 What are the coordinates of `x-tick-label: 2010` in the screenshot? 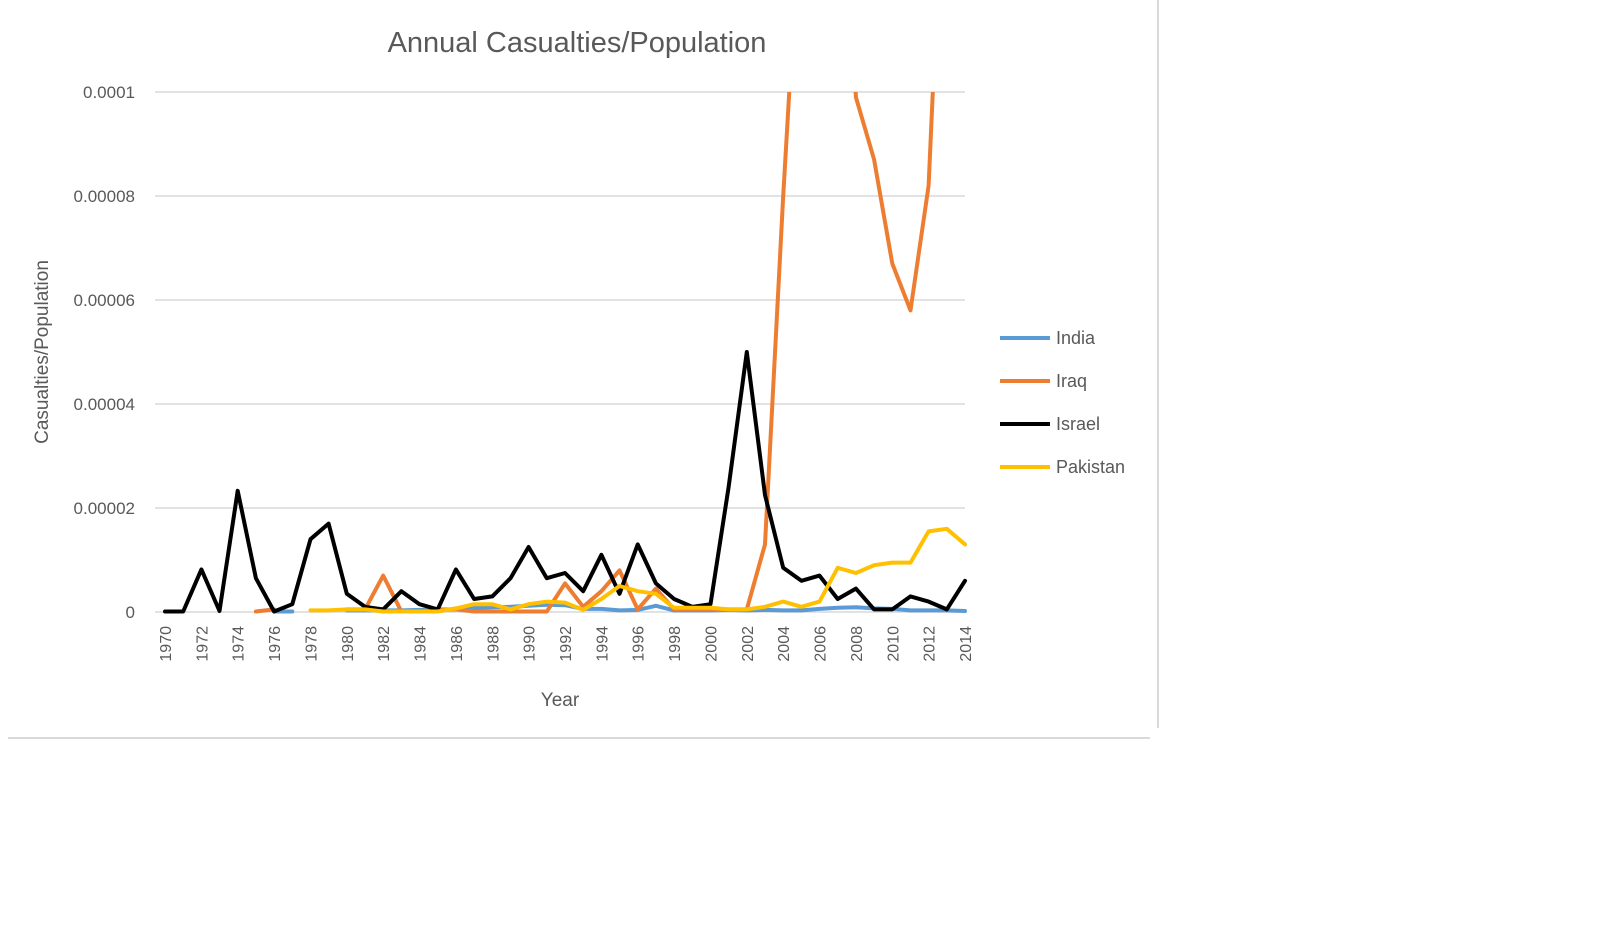 It's located at (893, 644).